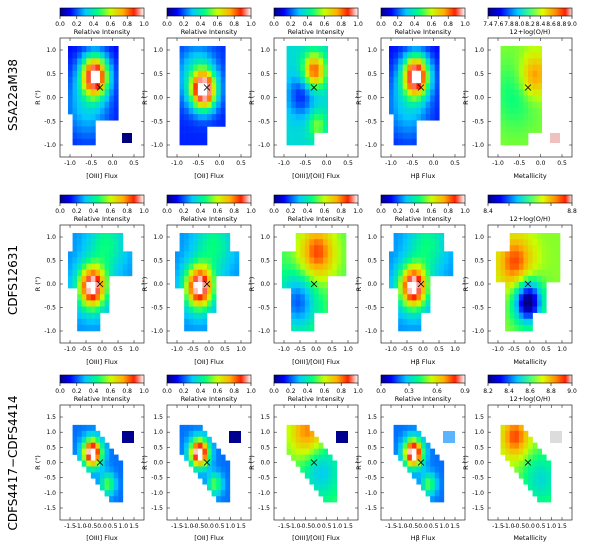 Image resolution: width=600 pixels, height=543 pixels. Describe the element at coordinates (371, 478) in the screenshot. I see `y-tick-label: -0.5` at that location.